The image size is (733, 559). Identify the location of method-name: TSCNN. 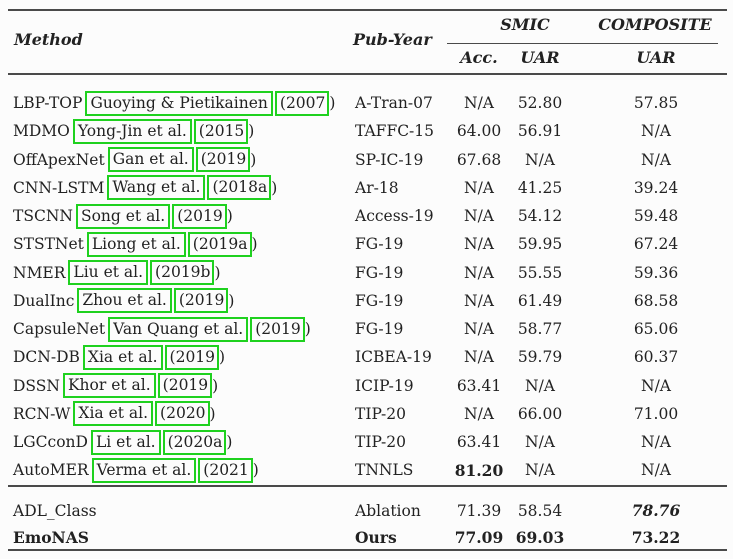
(43, 216).